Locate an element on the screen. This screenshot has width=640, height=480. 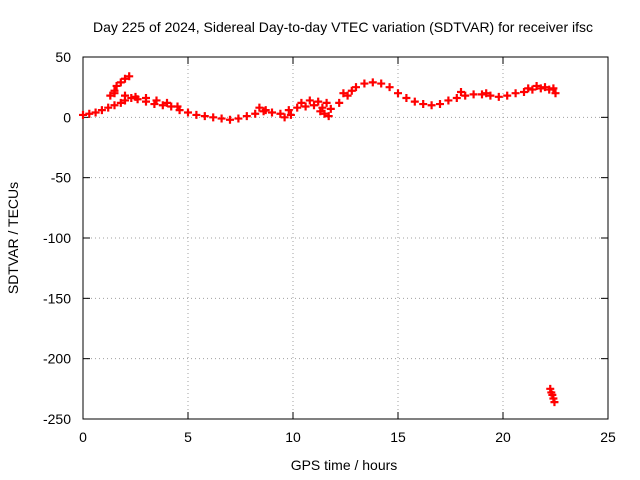
y-tick-label-6: -250 is located at coordinates (57, 419).